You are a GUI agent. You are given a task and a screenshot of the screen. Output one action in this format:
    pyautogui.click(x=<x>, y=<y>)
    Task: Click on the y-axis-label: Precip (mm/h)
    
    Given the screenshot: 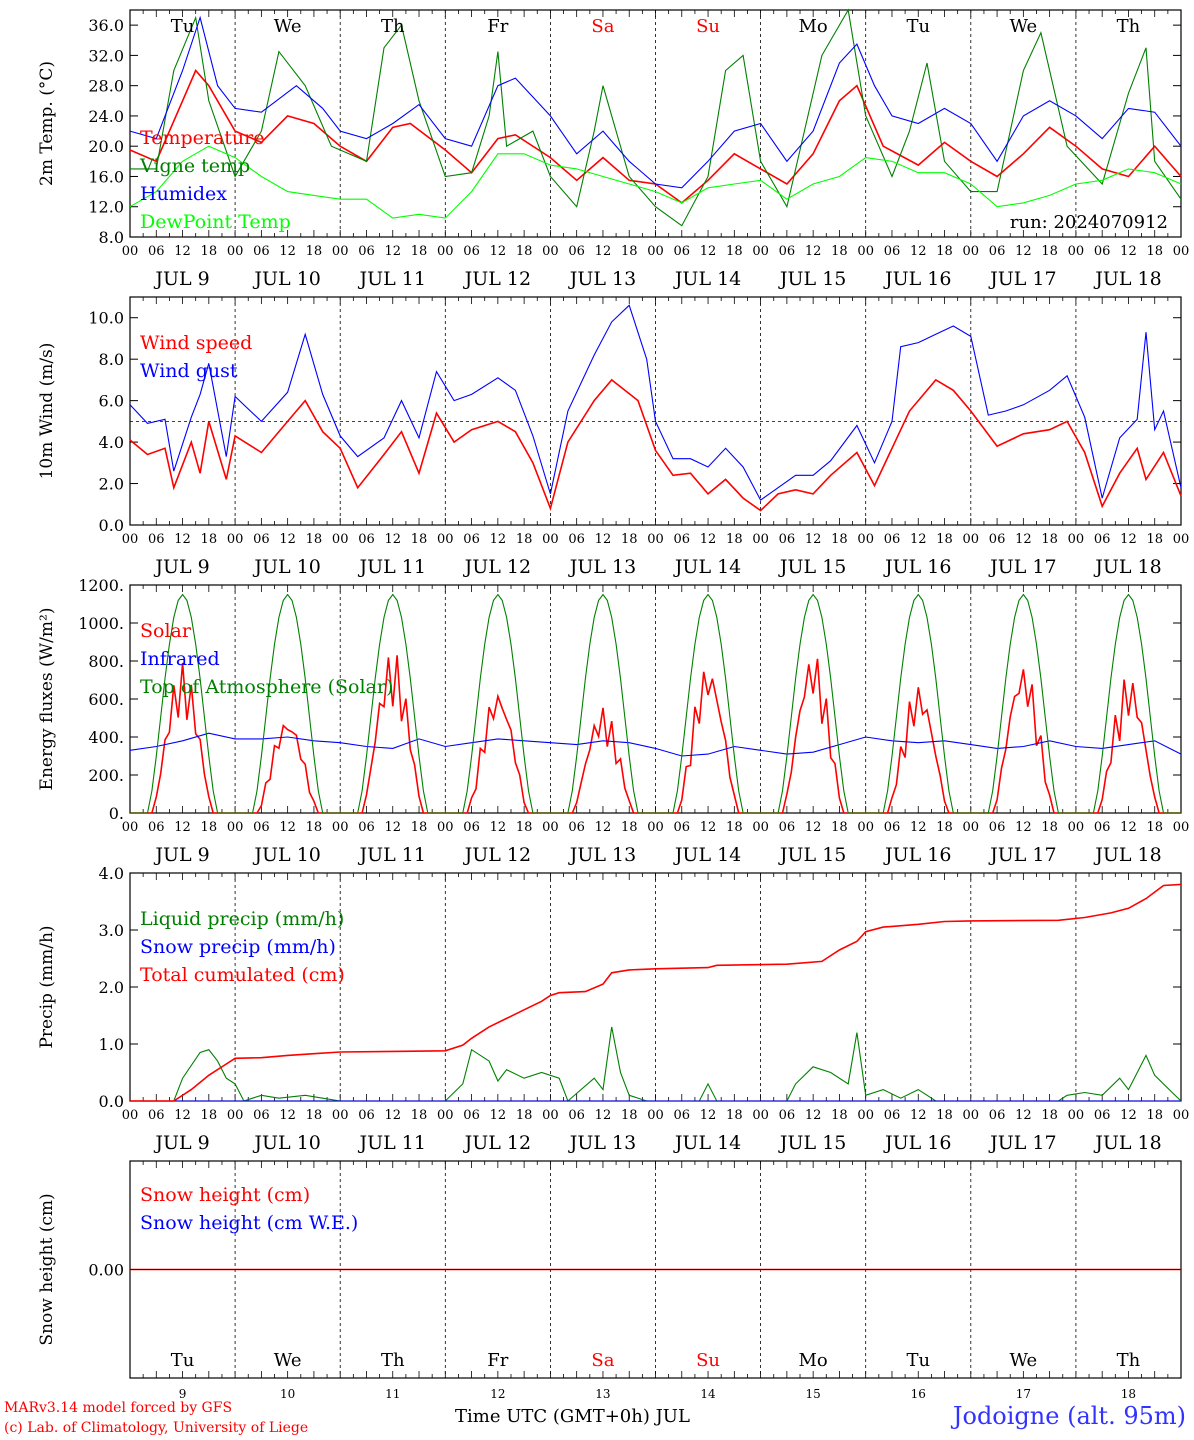 What is the action you would take?
    pyautogui.click(x=47, y=986)
    